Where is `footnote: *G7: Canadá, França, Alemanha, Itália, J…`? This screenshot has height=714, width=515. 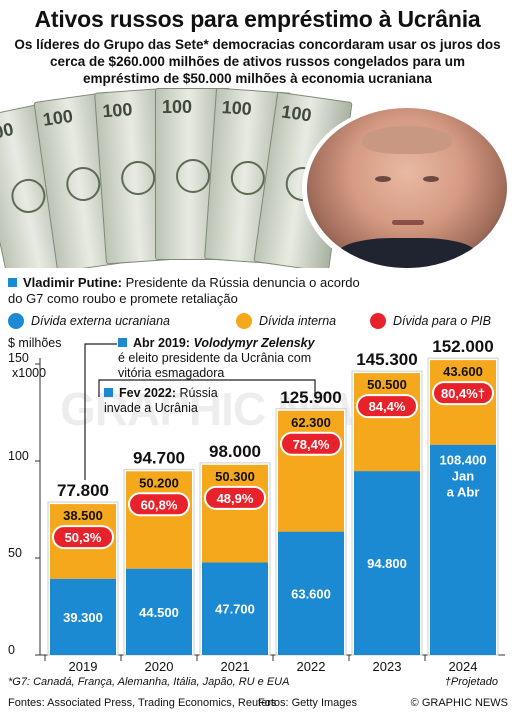
footnote: *G7: Canadá, França, Alemanha, Itália, J… is located at coordinates (258, 682).